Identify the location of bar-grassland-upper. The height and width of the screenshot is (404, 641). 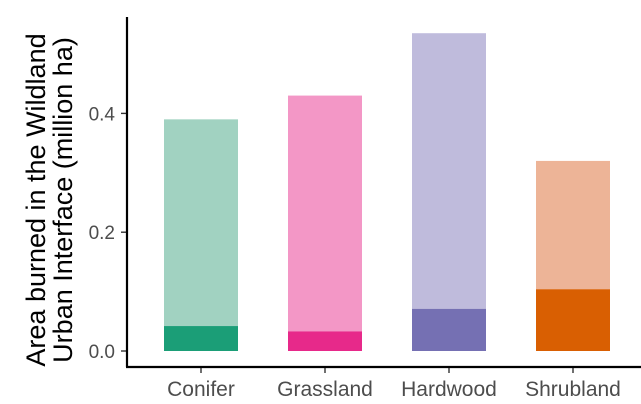
(325, 213).